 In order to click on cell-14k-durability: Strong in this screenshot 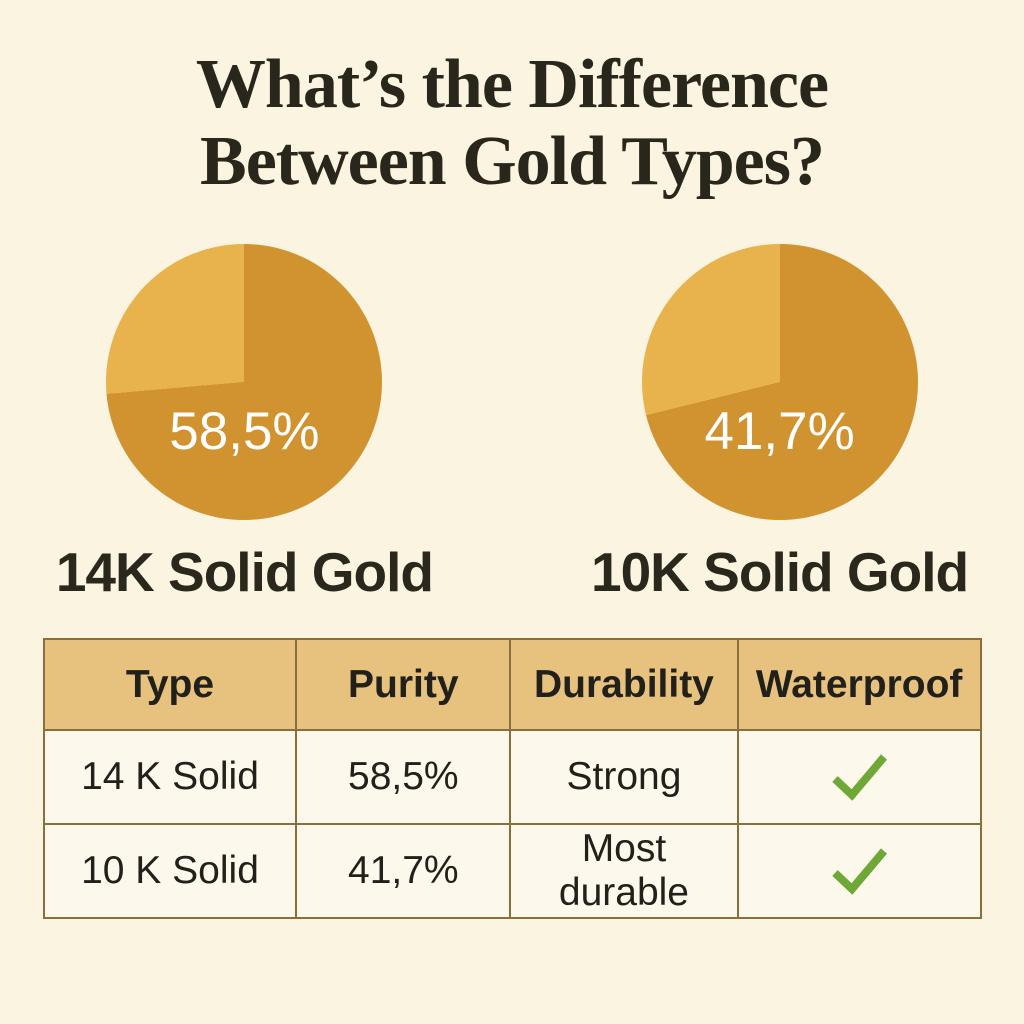, I will do `click(624, 777)`.